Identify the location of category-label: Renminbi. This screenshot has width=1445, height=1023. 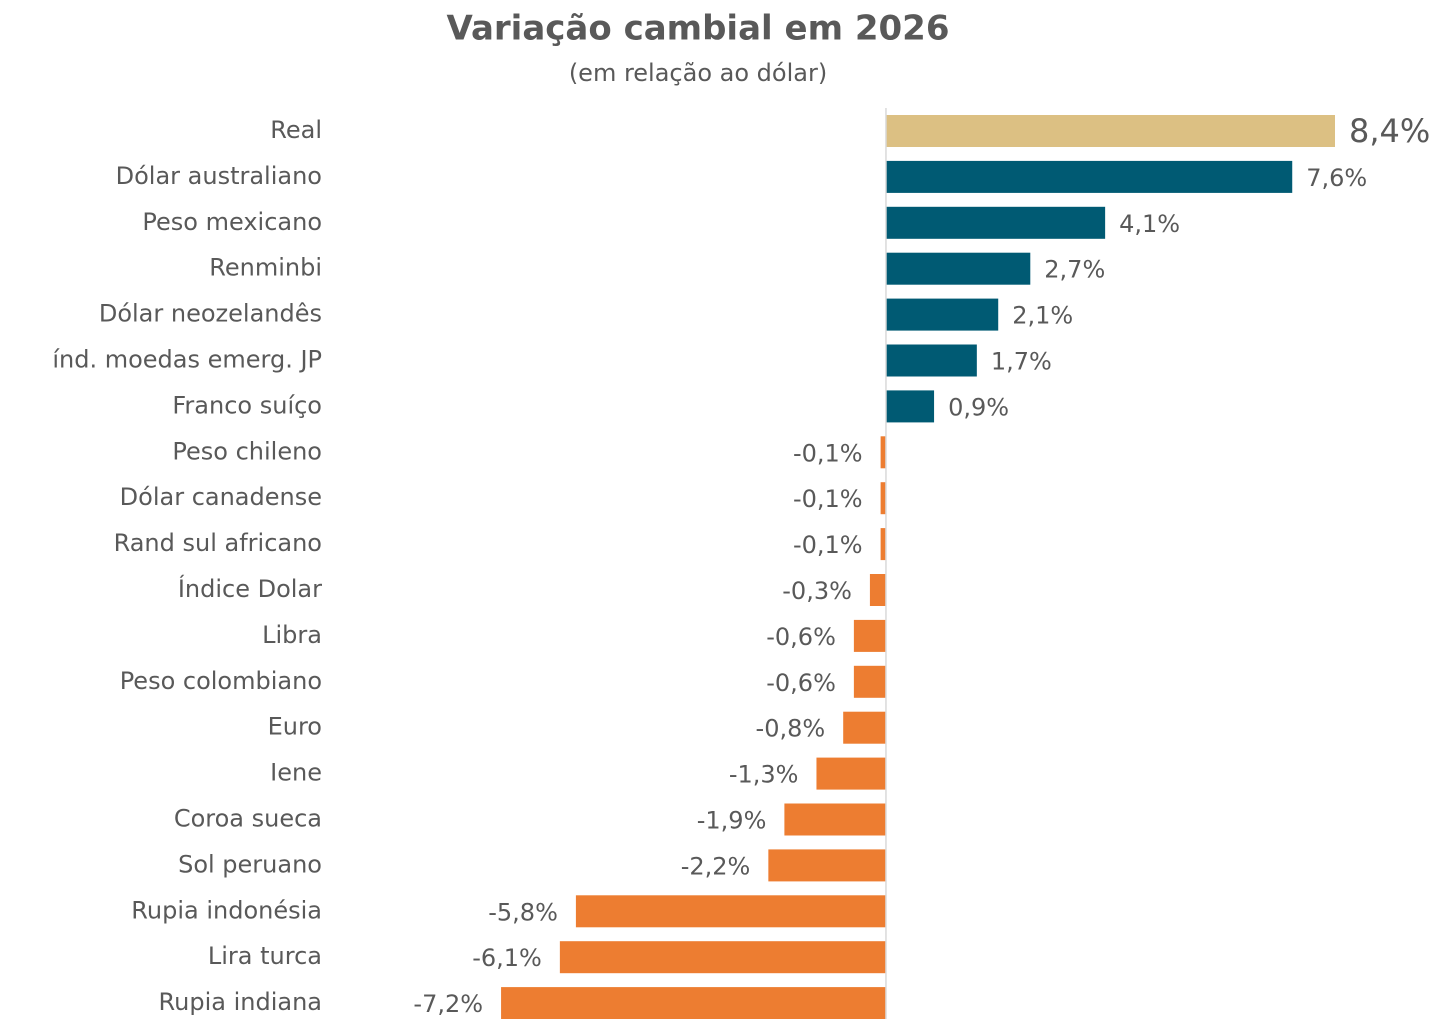
(265, 268).